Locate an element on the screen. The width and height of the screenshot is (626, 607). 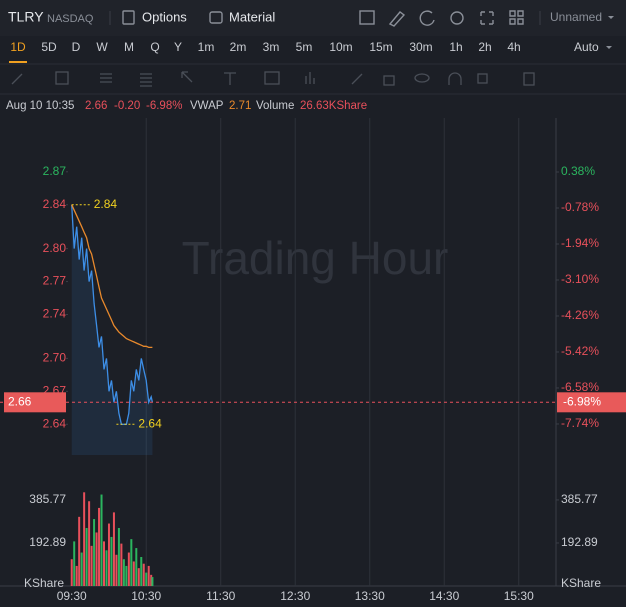
y2-tick-label: -0.78% is located at coordinates (580, 207).